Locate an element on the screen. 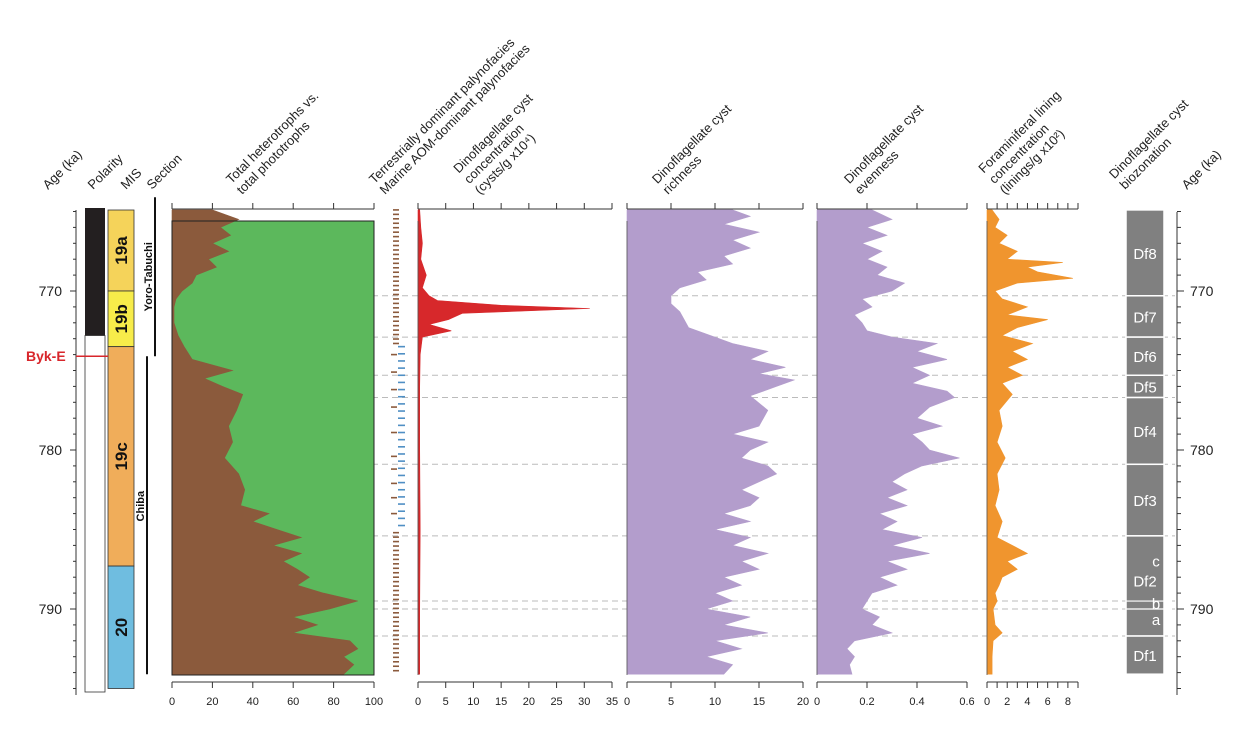  mis-stage-label-20: 20 is located at coordinates (121, 627).